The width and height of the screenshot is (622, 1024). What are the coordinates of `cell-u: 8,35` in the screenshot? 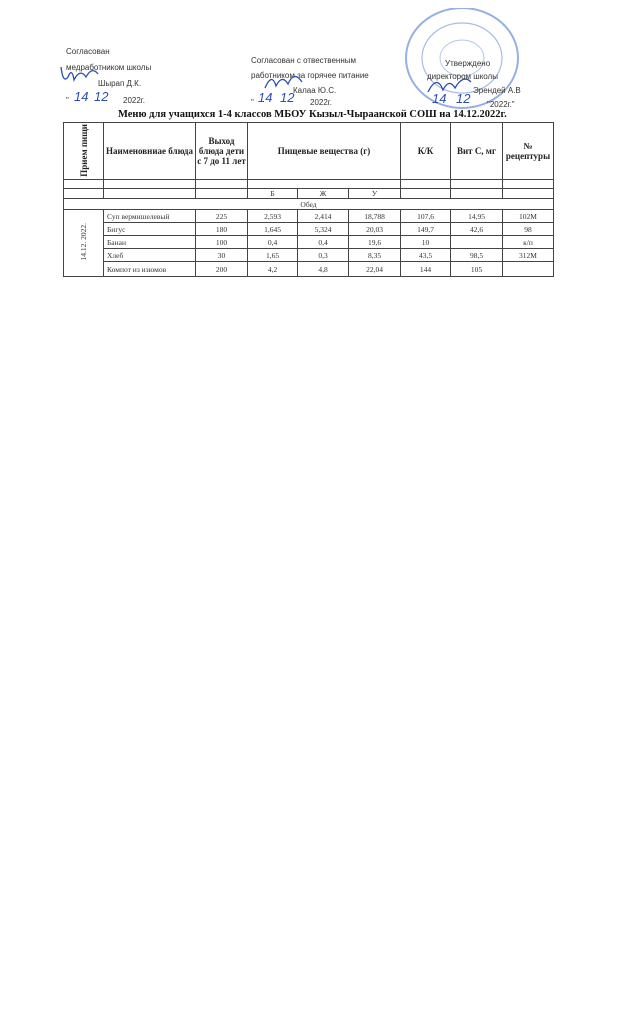 It's located at (374, 255).